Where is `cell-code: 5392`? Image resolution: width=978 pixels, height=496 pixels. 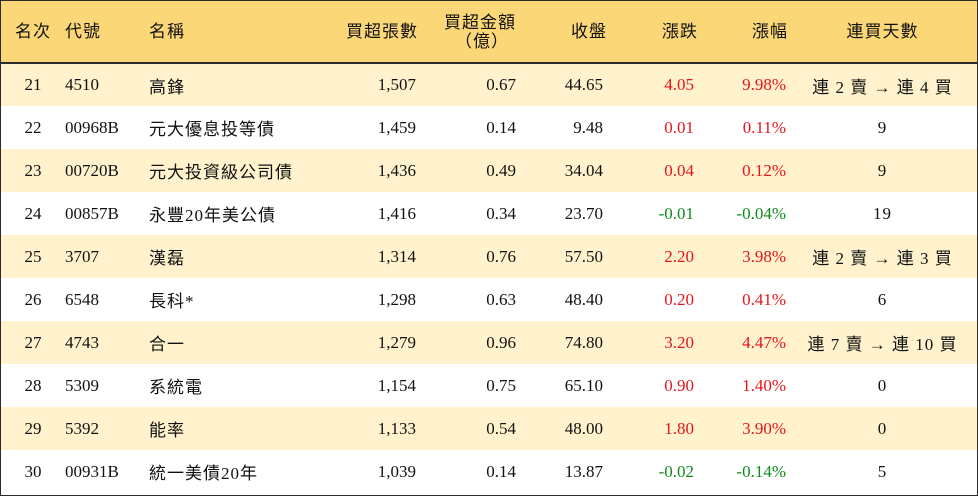 cell-code: 5392 is located at coordinates (82, 428).